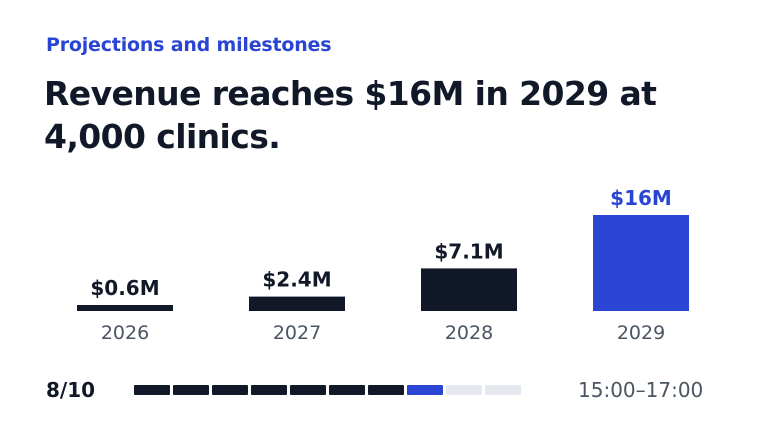  Describe the element at coordinates (641, 333) in the screenshot. I see `x-tick-label-2029: 2029` at that location.